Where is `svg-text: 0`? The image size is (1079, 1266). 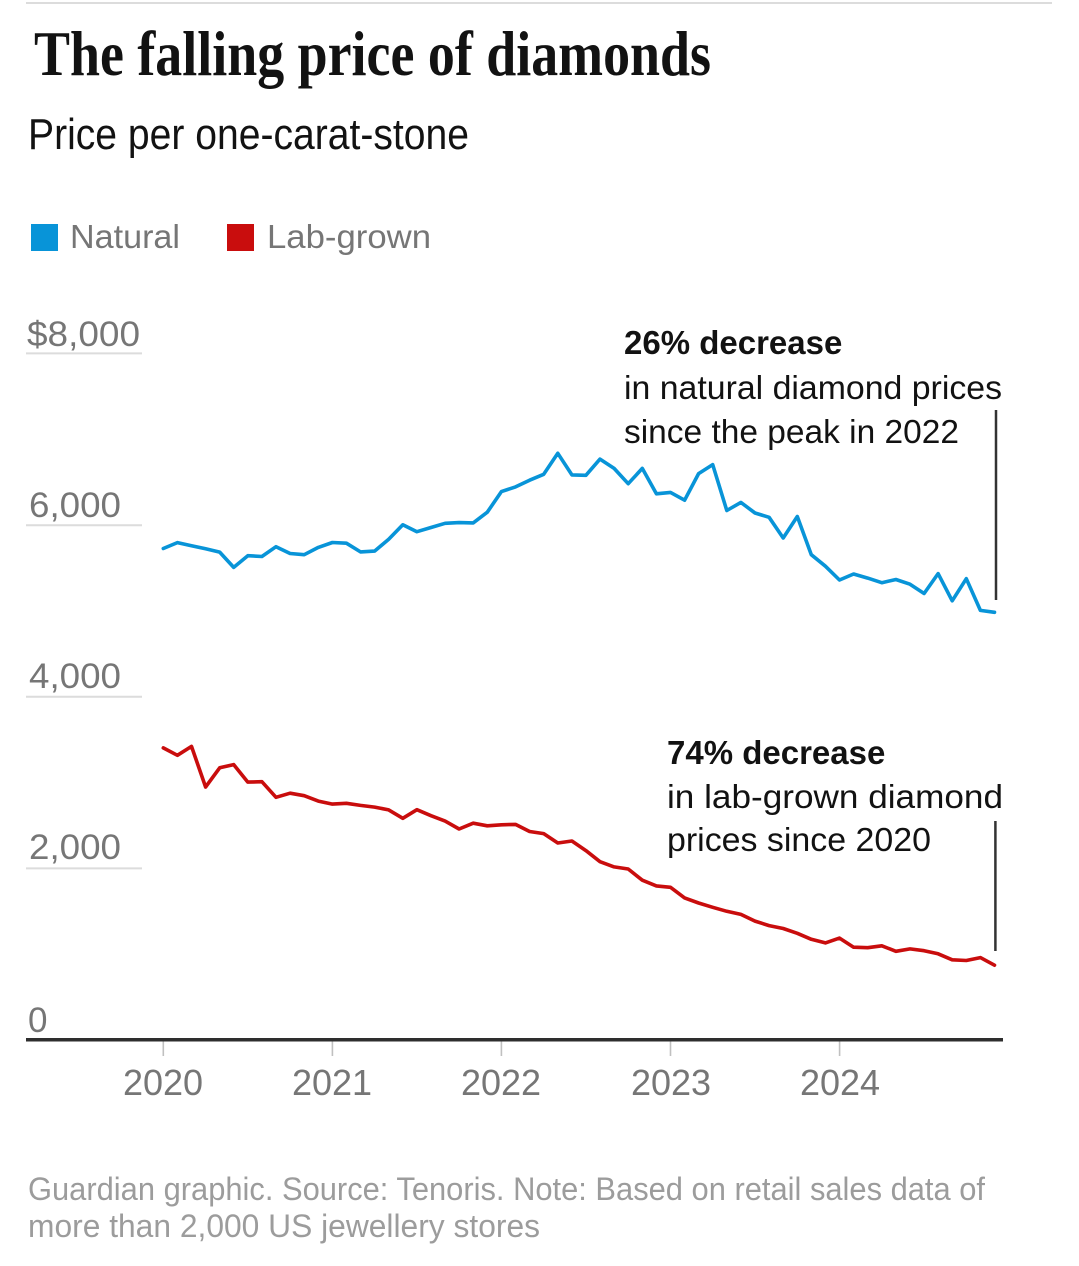
svg-text: 0 is located at coordinates (37, 1020).